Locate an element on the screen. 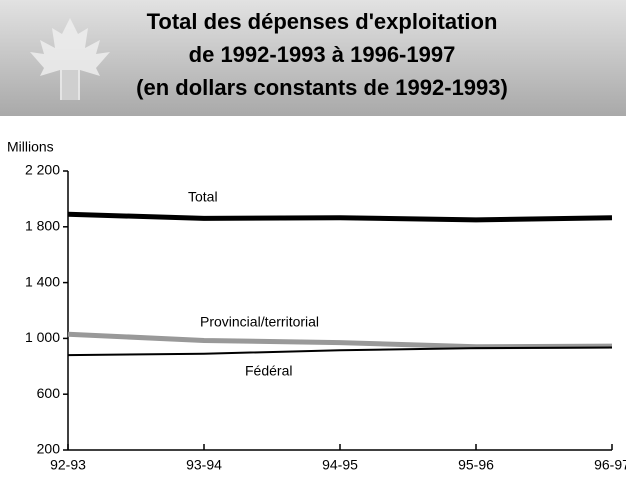 The height and width of the screenshot is (479, 626). y-tick-label: 600 is located at coordinates (49, 393).